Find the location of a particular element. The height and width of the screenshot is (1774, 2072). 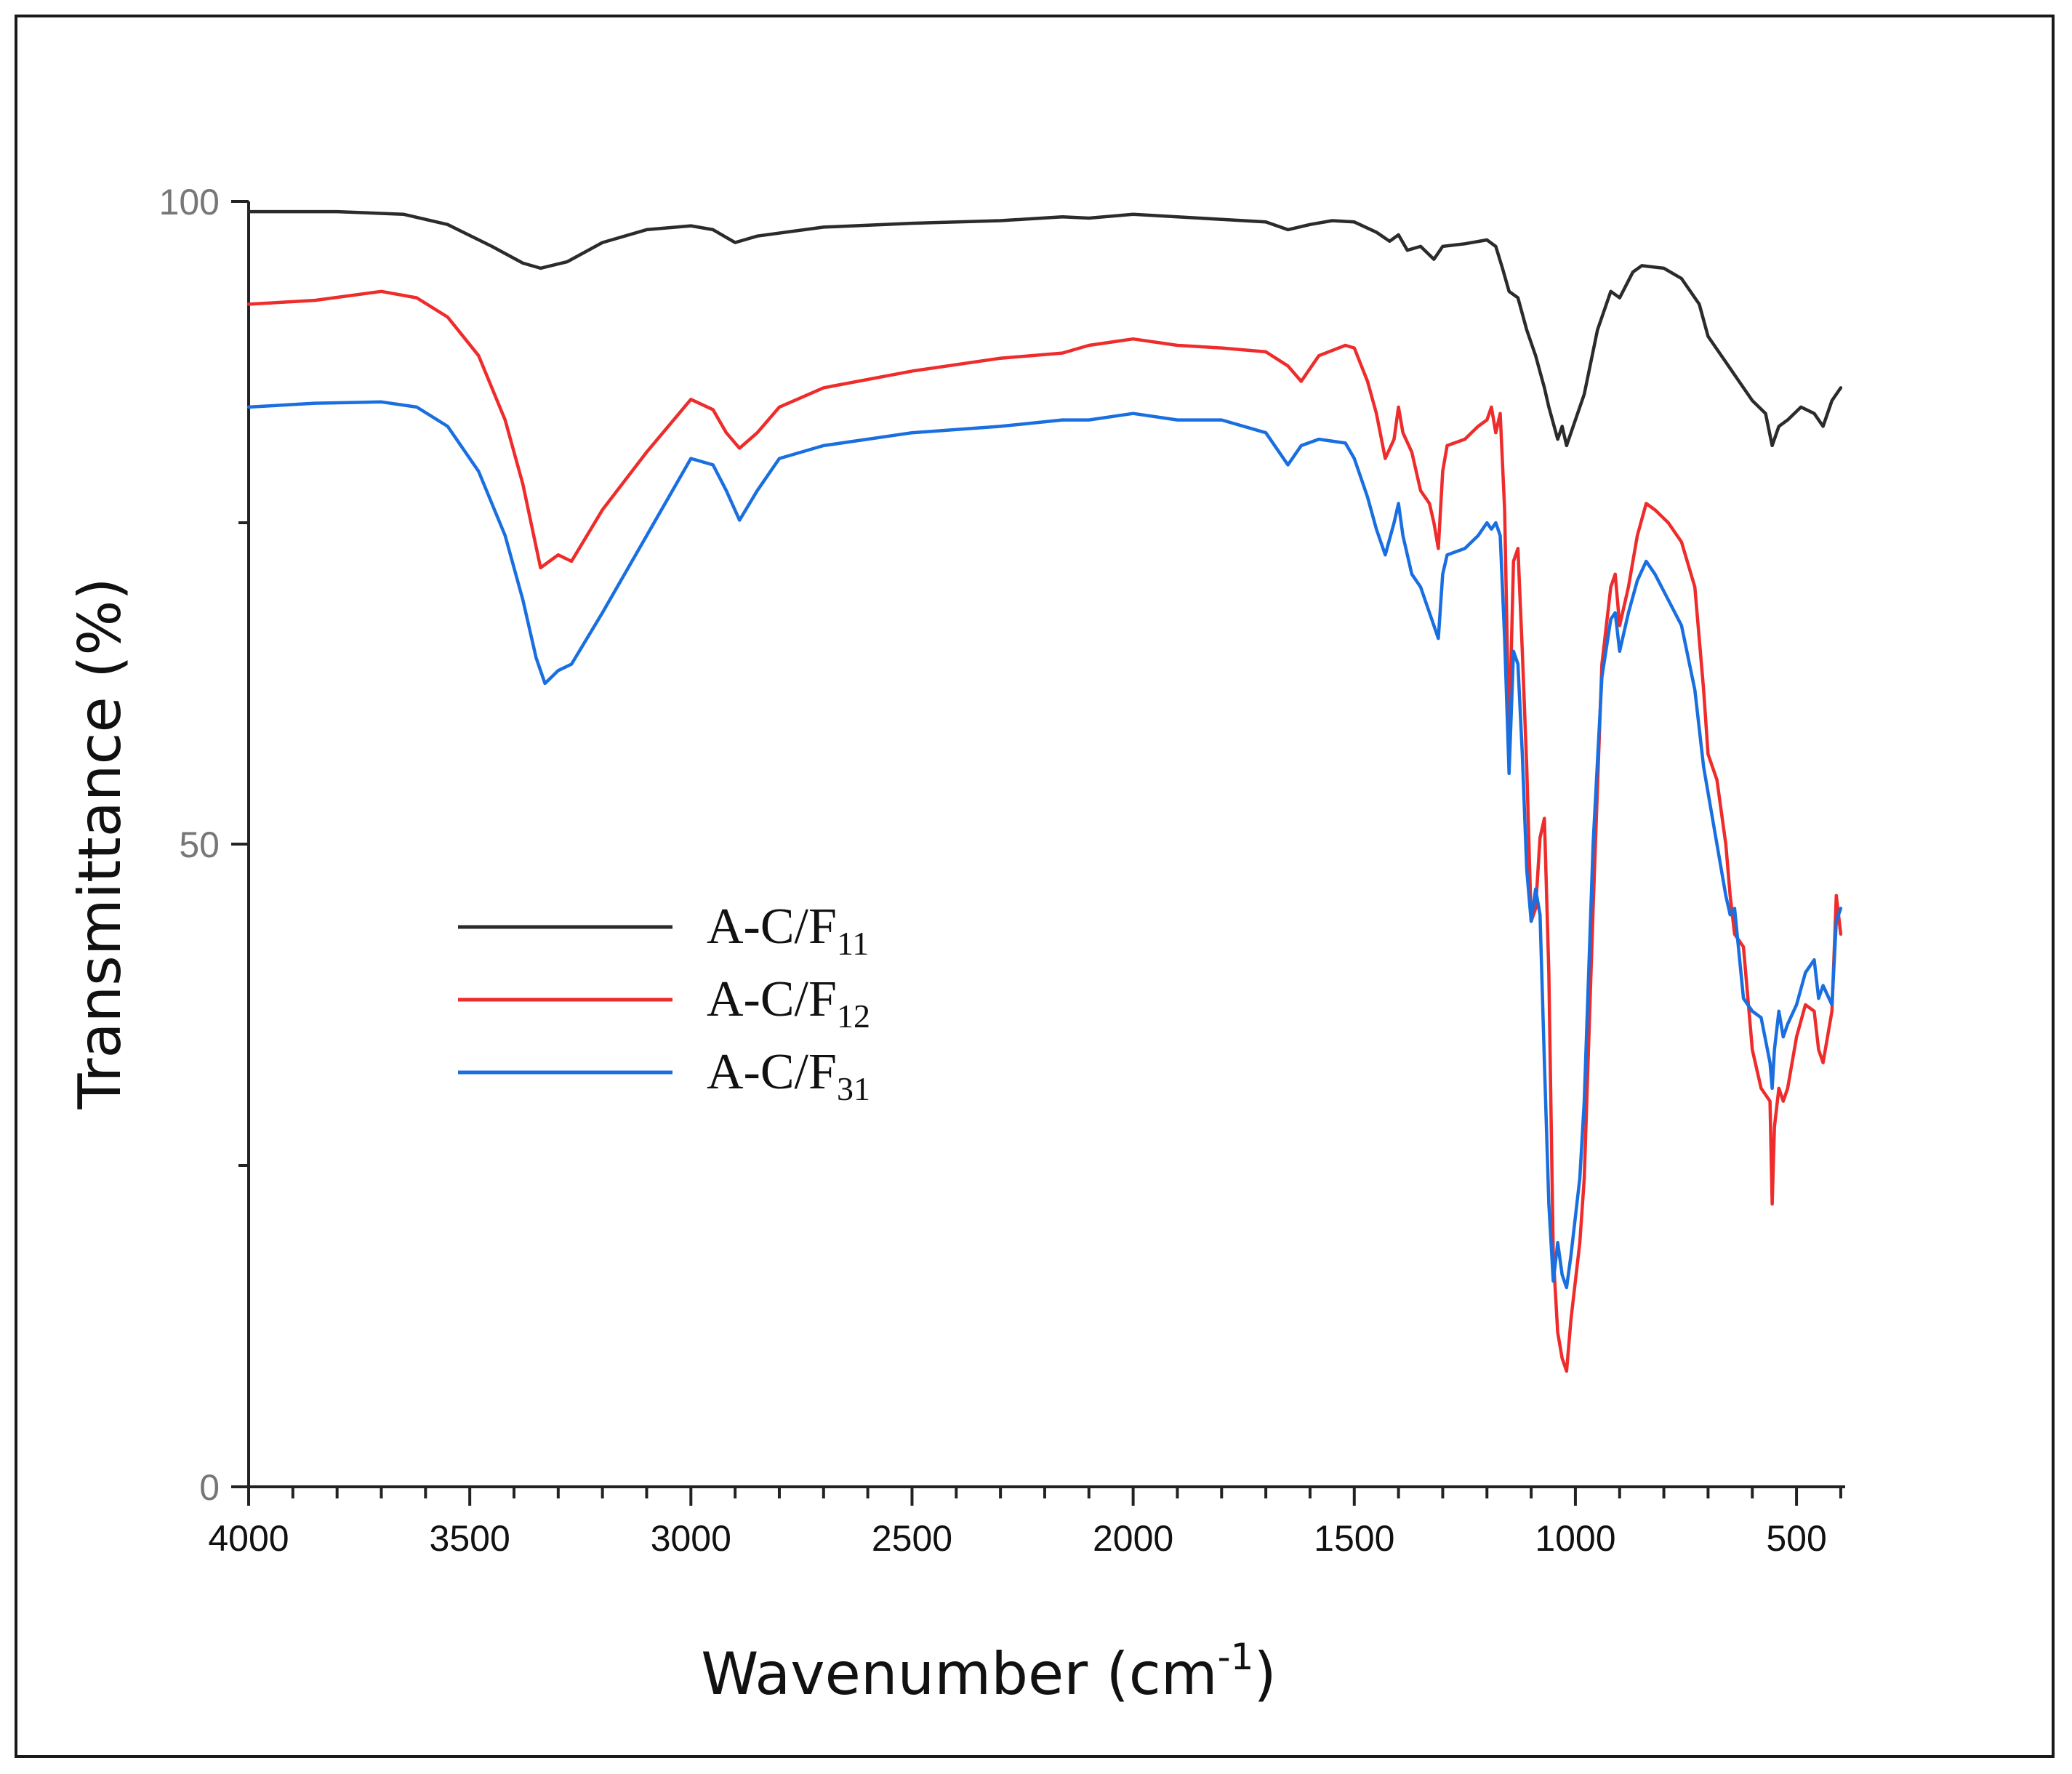

x-tick-label: 4000 is located at coordinates (248, 1539).